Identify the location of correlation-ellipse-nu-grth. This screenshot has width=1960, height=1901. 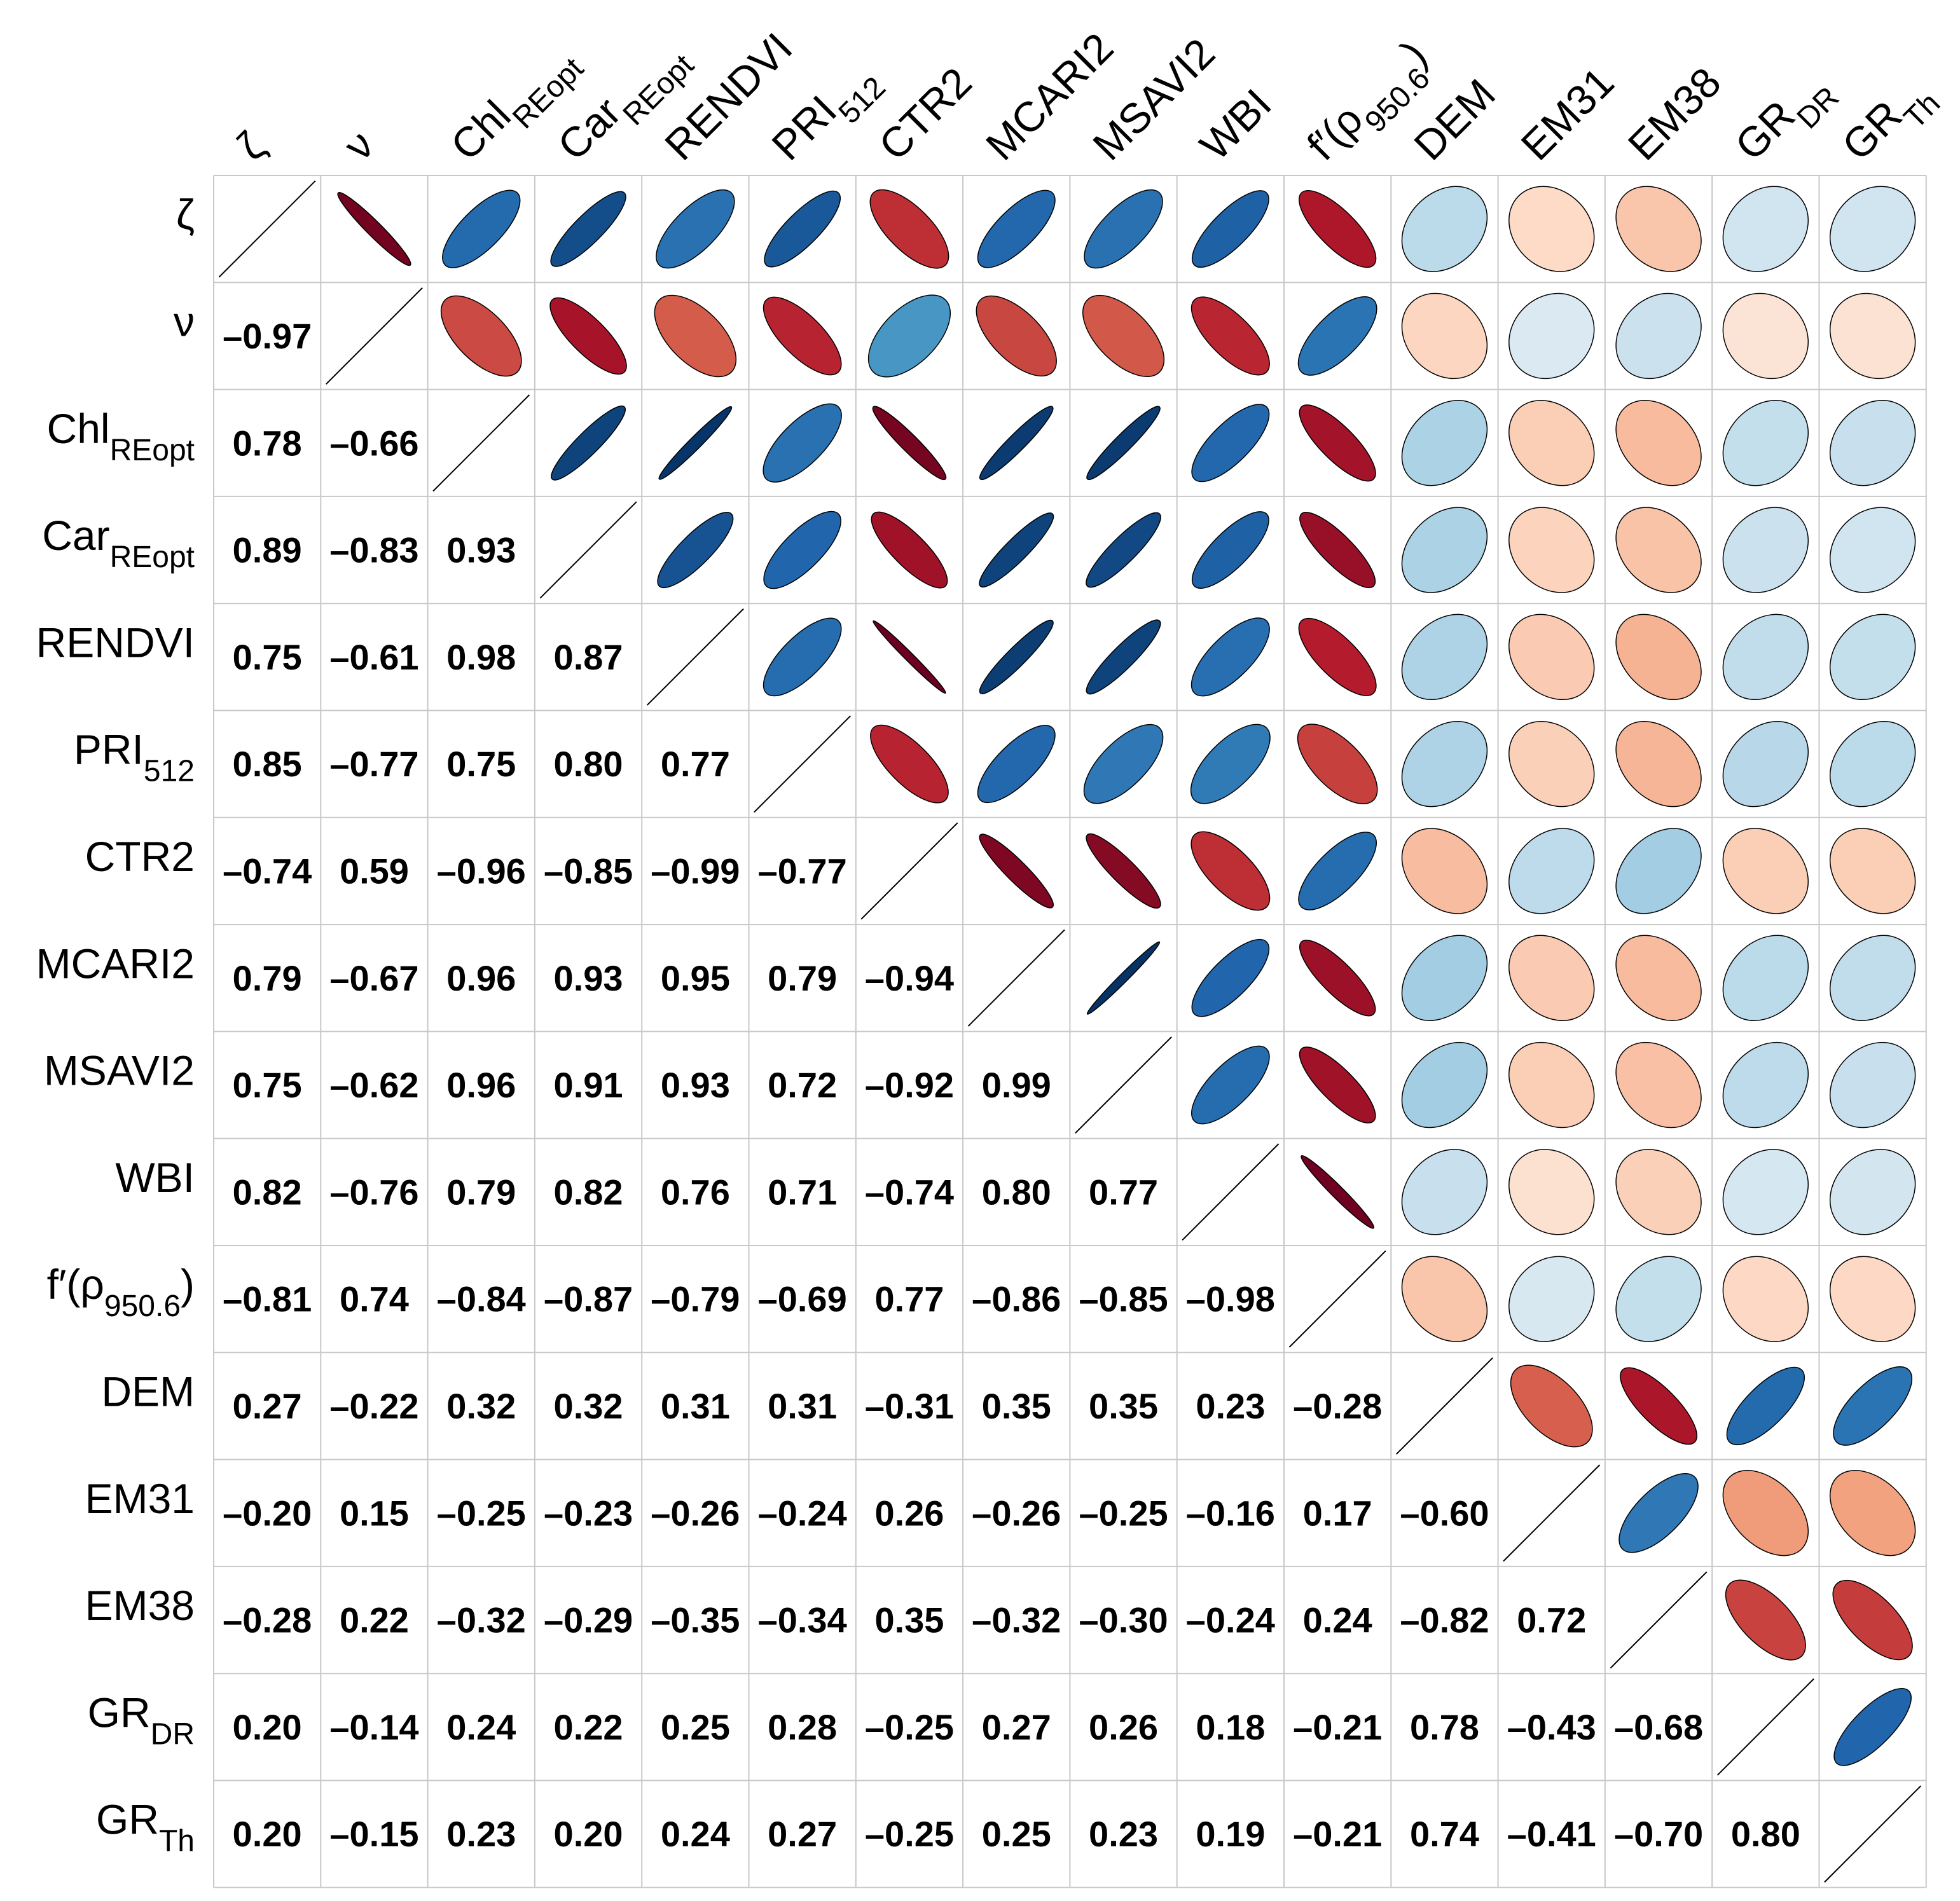
(1873, 336).